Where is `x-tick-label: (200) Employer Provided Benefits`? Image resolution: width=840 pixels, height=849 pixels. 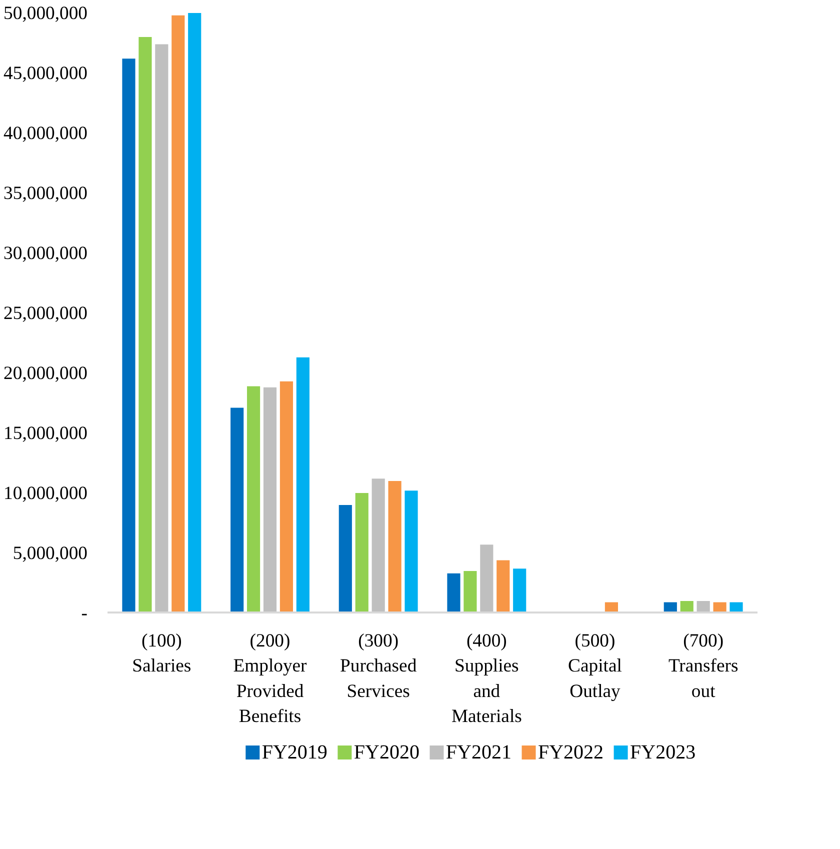
x-tick-label: (200) Employer Provided Benefits is located at coordinates (270, 679).